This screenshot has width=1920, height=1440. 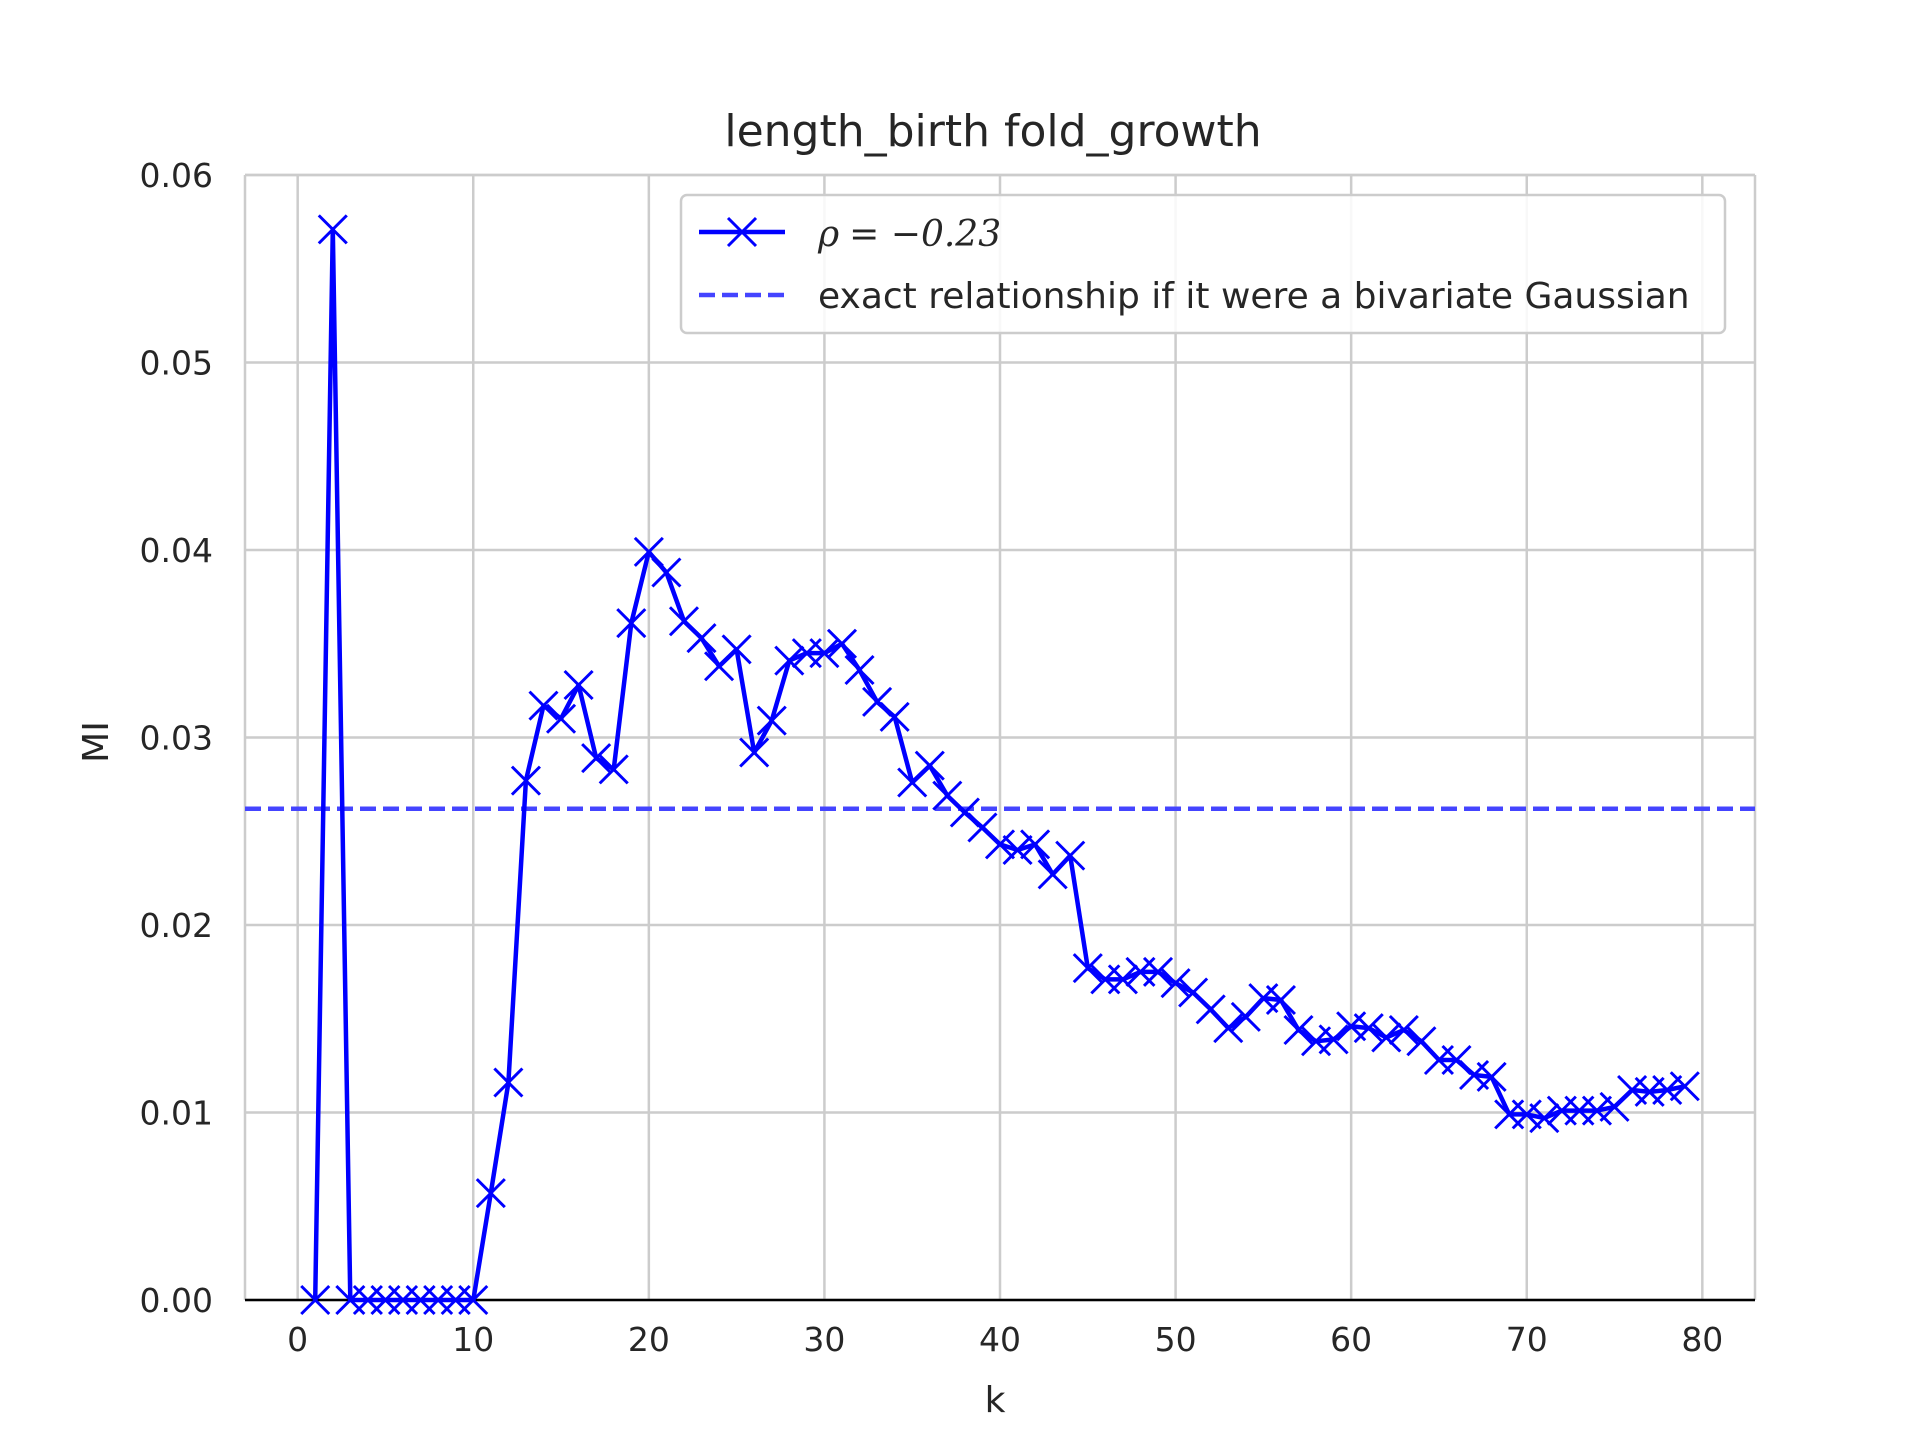 What do you see at coordinates (1702, 1339) in the screenshot?
I see `x-tick-label: 80` at bounding box center [1702, 1339].